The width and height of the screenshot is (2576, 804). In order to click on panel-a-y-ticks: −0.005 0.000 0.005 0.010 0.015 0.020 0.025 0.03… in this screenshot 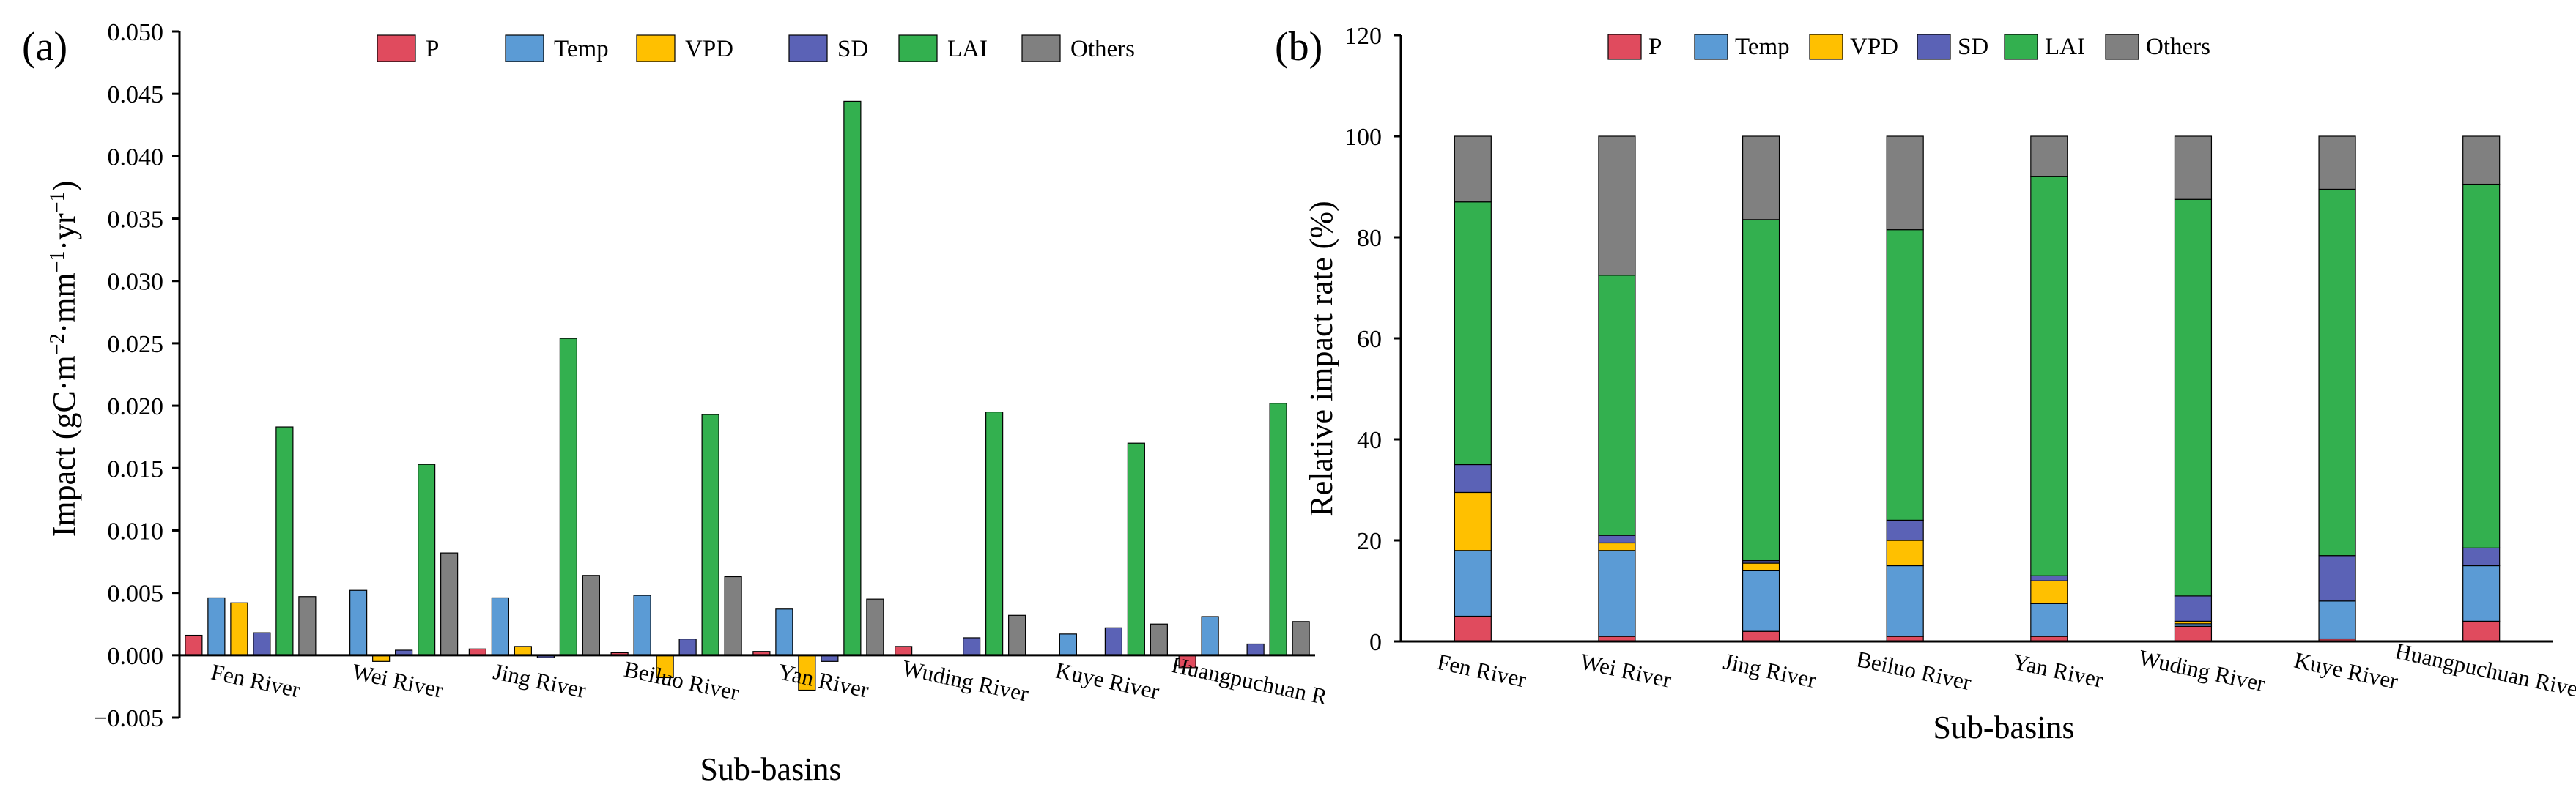, I will do `click(136, 376)`.